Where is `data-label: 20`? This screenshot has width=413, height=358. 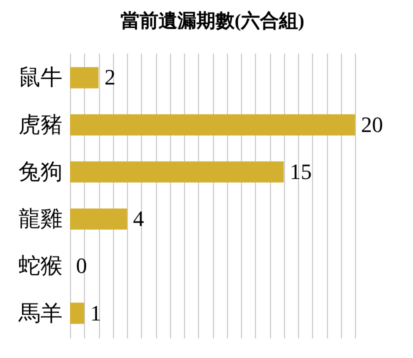
data-label: 20 is located at coordinates (372, 124).